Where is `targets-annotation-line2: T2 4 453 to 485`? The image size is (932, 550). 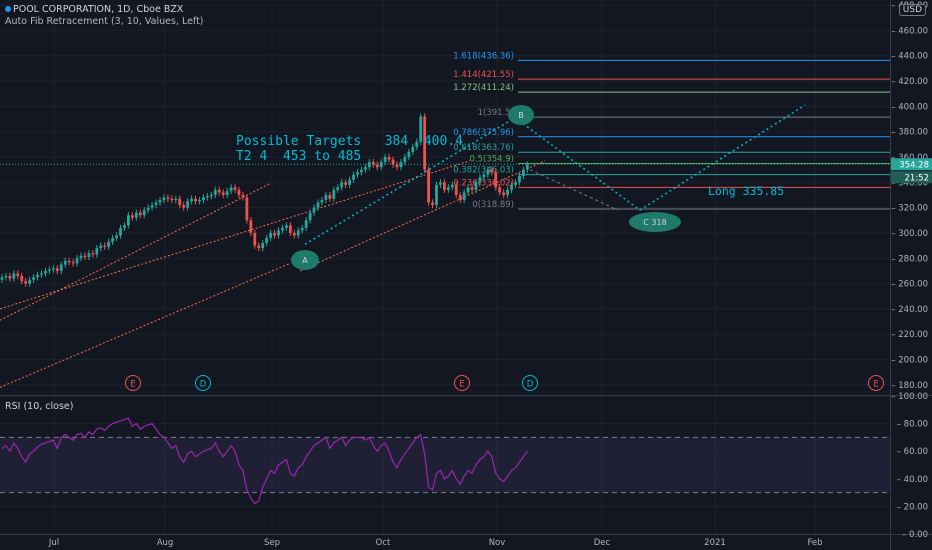
targets-annotation-line2: T2 4 453 to 485 is located at coordinates (299, 156).